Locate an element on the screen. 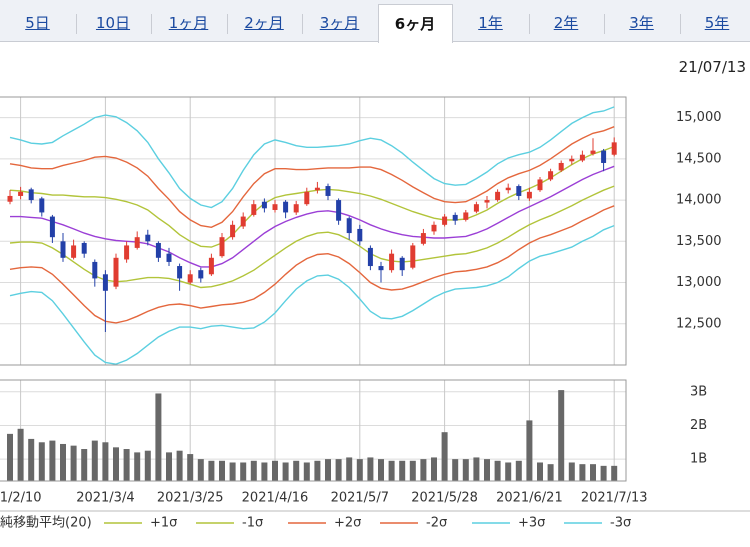  period-tab: 1年 is located at coordinates (490, 23).